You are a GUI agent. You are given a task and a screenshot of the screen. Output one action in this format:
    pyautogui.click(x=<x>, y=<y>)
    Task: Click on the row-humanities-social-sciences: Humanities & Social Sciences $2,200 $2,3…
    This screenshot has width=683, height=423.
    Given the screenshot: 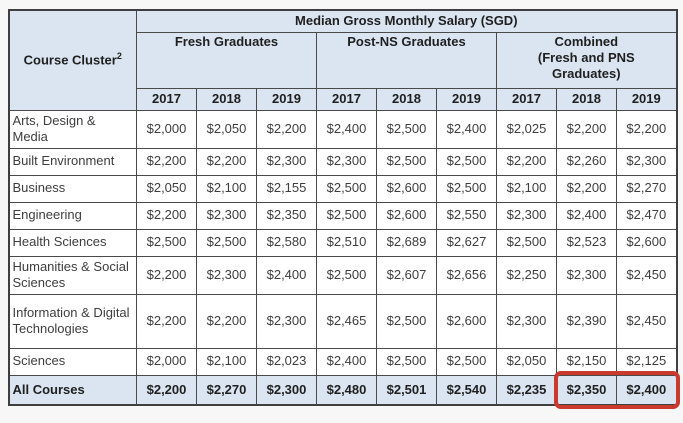 What is the action you would take?
    pyautogui.click(x=343, y=275)
    